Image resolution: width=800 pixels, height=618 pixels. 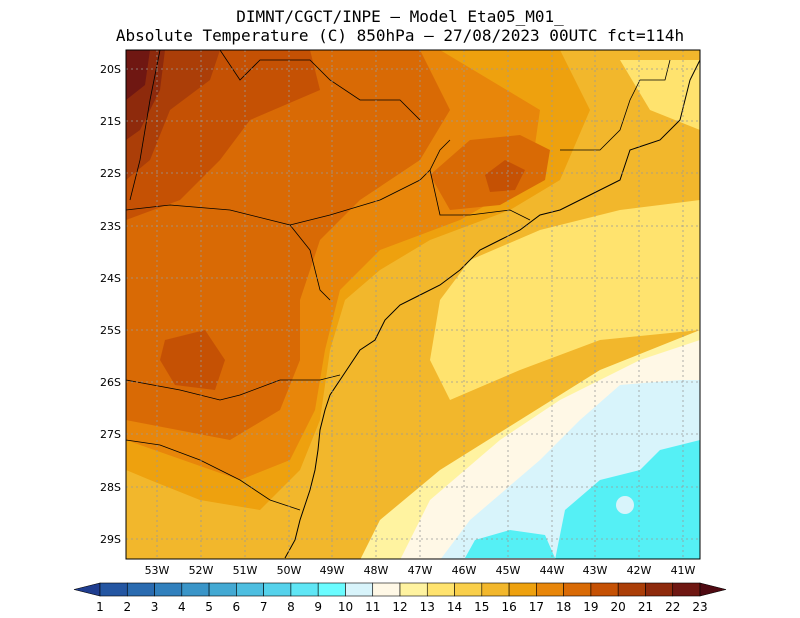 What do you see at coordinates (192, 360) in the screenshot?
I see `band-20-south` at bounding box center [192, 360].